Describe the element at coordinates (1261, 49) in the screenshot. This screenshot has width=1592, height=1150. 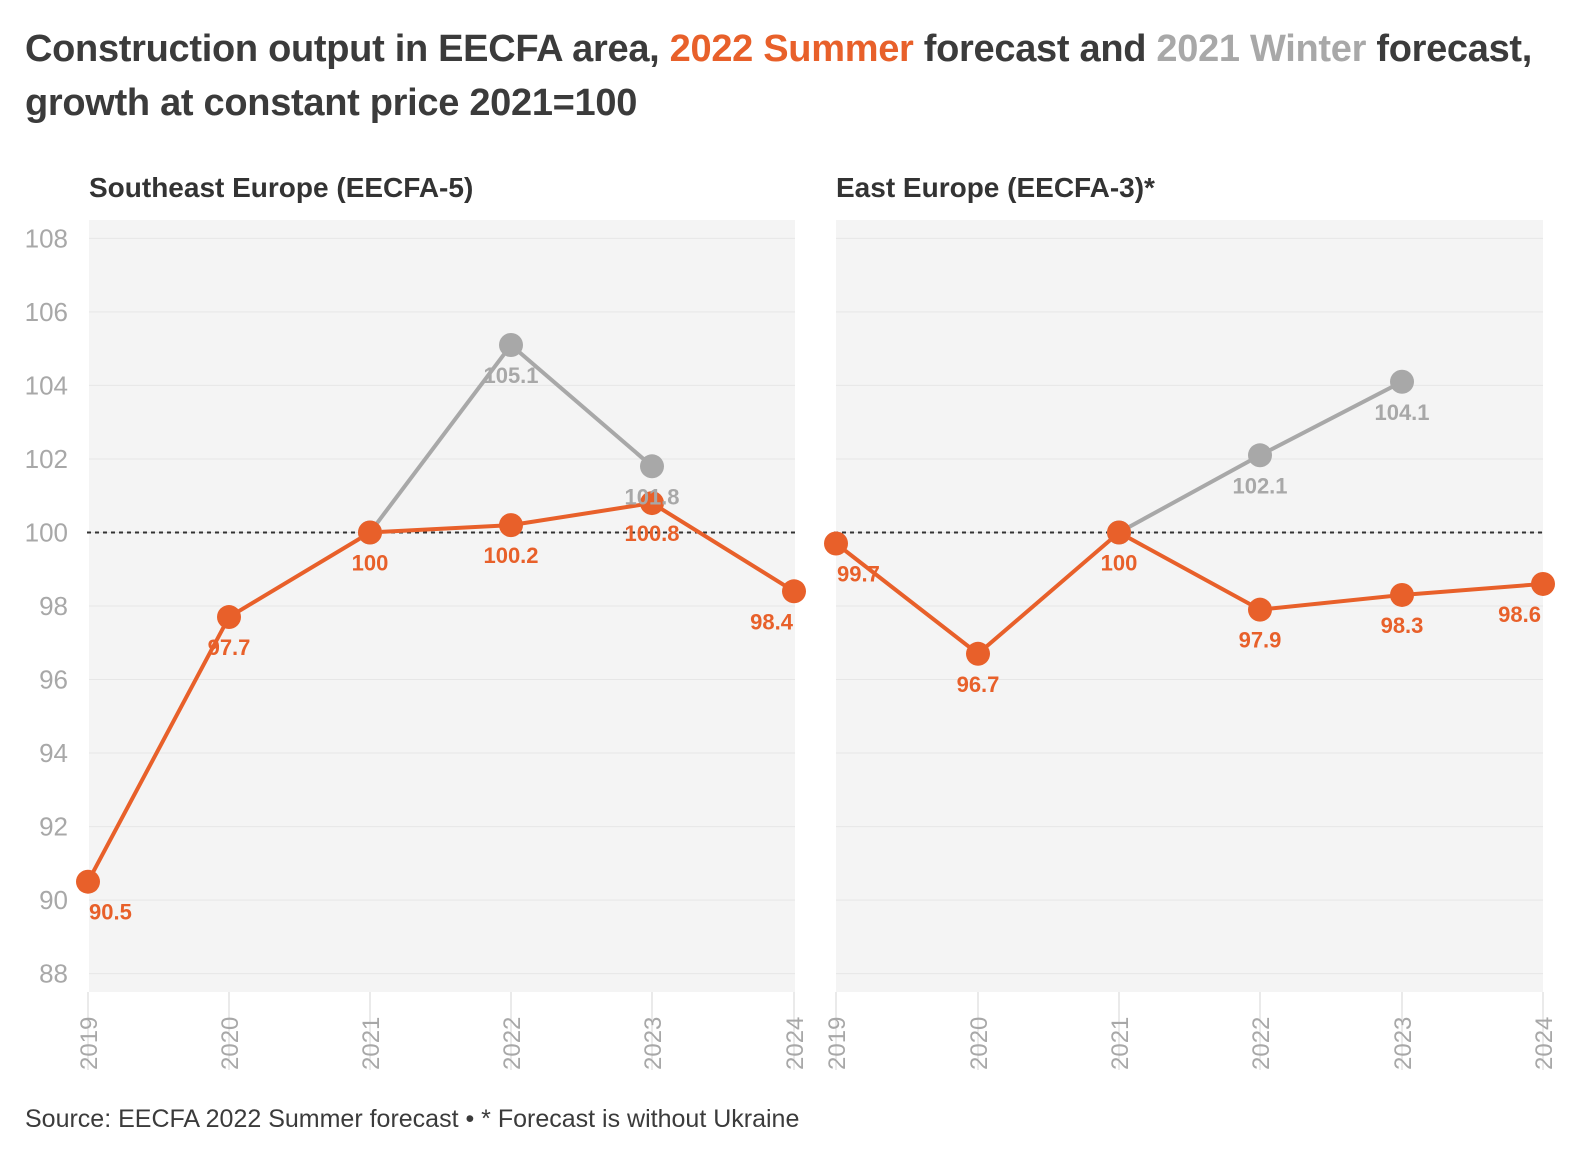
I see `title-winter-highlight: 2021 Winter` at that location.